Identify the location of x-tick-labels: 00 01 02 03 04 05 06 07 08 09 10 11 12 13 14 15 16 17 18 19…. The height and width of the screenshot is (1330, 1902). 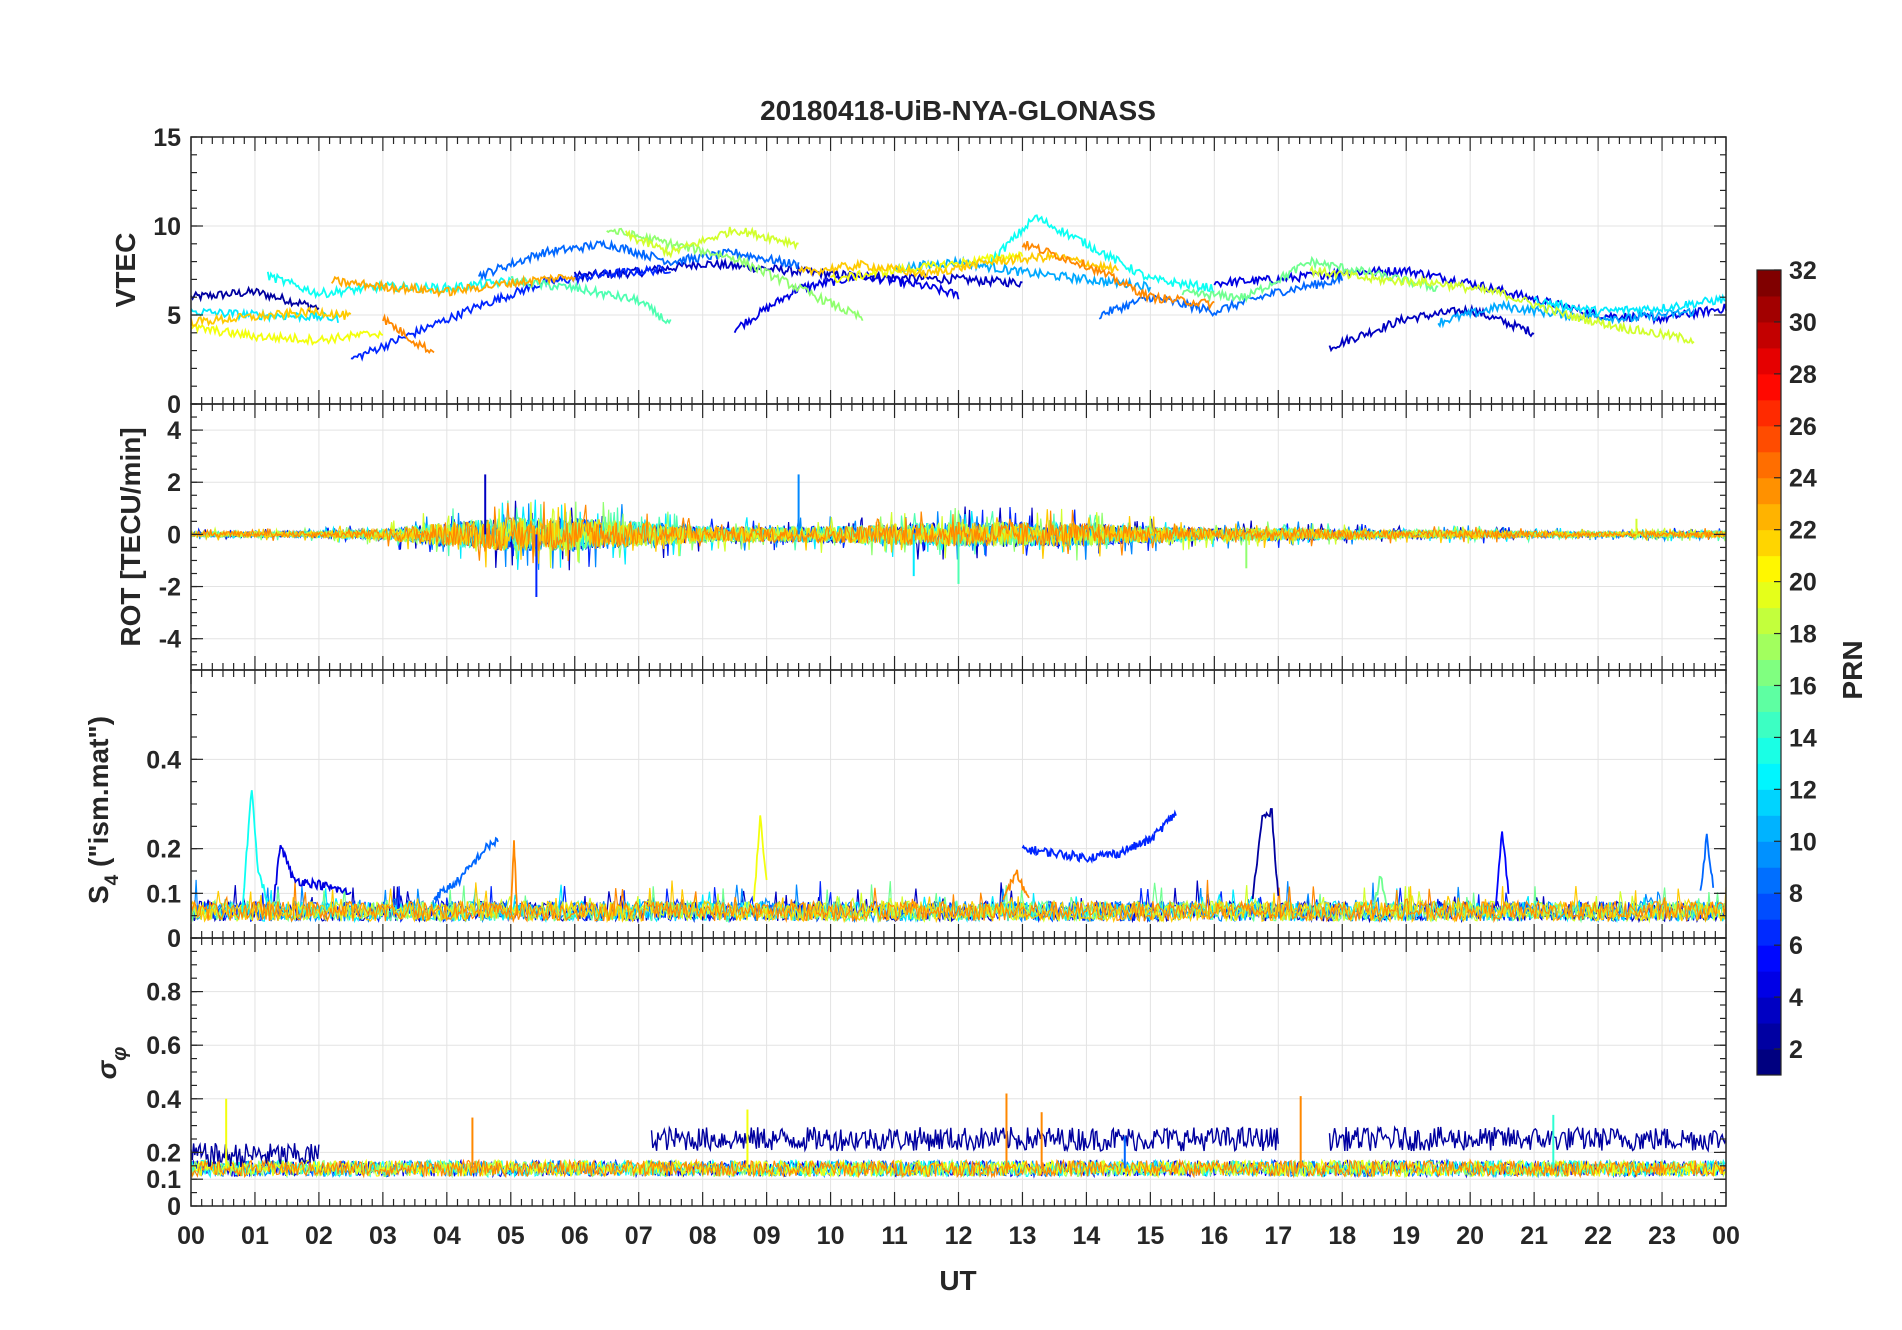
(958, 1236).